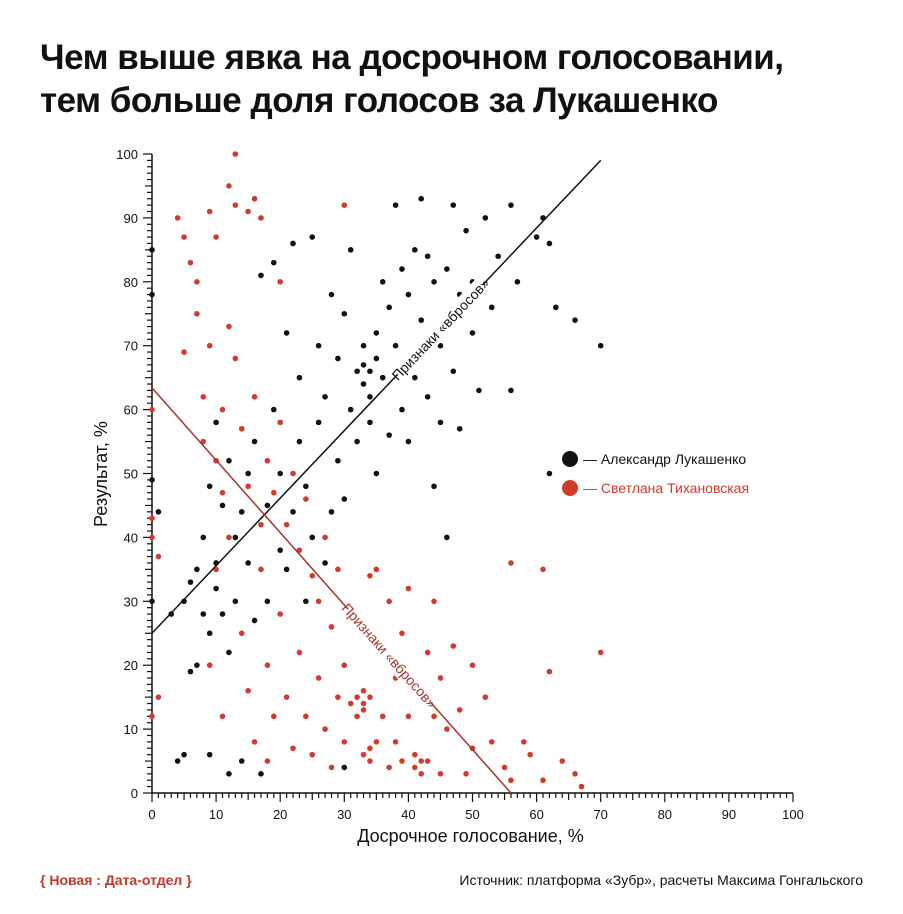 Image resolution: width=903 pixels, height=914 pixels. What do you see at coordinates (127, 154) in the screenshot?
I see `y-tick-label: 100` at bounding box center [127, 154].